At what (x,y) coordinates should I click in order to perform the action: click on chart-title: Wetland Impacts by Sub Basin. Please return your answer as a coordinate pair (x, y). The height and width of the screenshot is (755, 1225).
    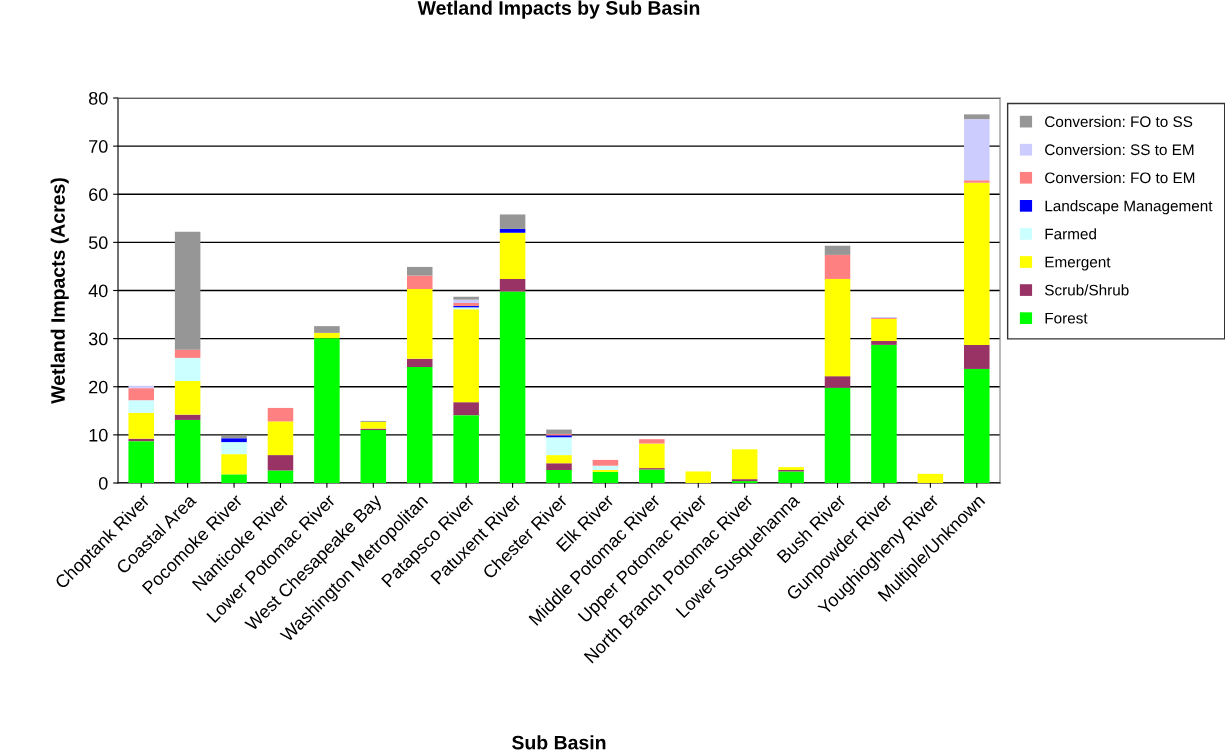
    Looking at the image, I should click on (558, 9).